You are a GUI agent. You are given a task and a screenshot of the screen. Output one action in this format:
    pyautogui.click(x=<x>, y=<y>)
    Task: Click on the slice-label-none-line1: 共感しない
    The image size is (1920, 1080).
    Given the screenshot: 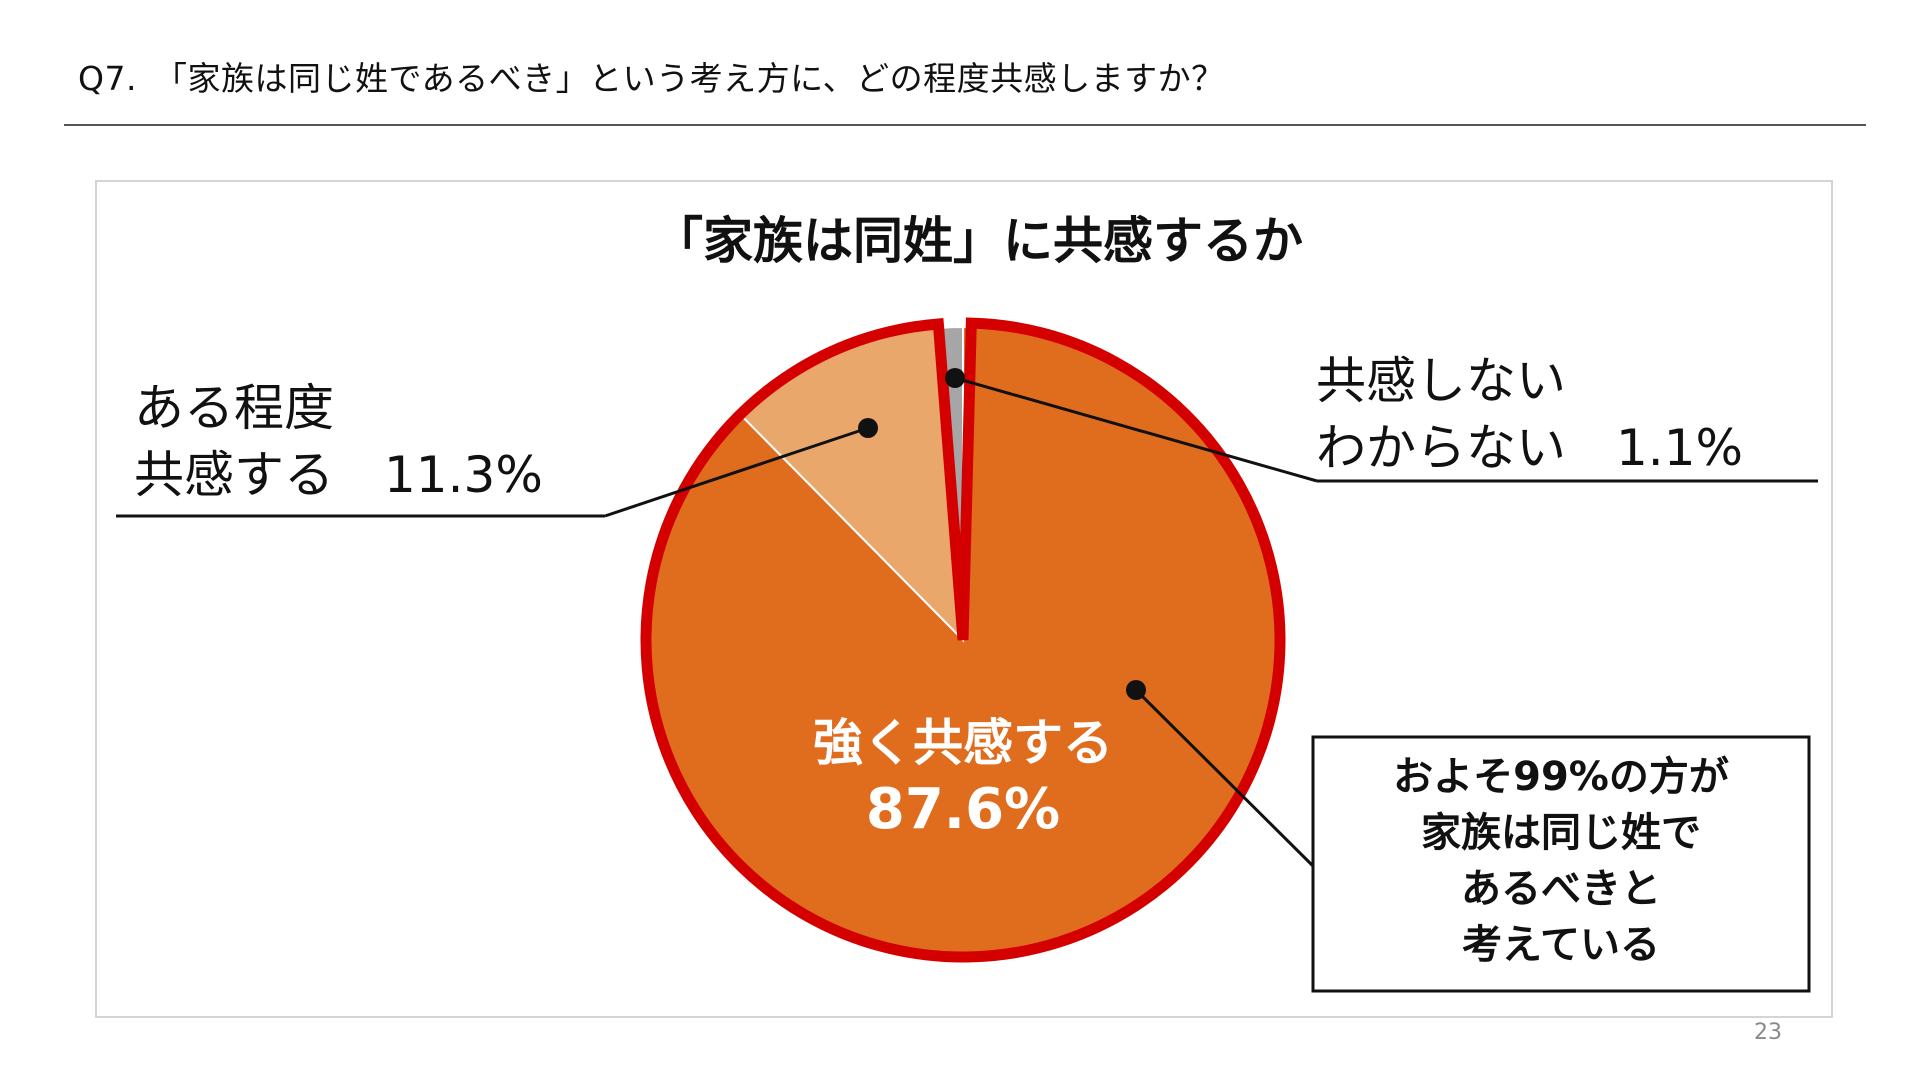 What is the action you would take?
    pyautogui.click(x=1441, y=381)
    